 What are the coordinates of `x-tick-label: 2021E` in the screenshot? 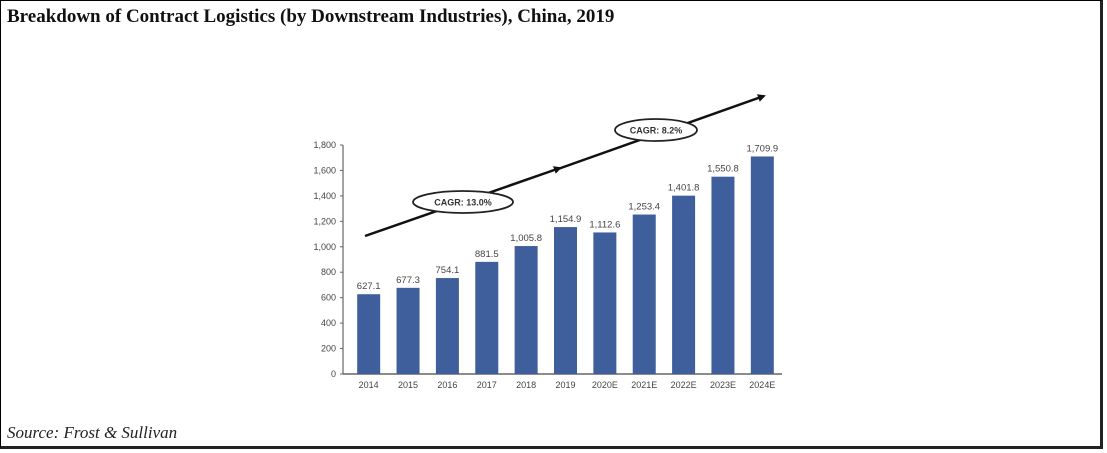 It's located at (644, 385).